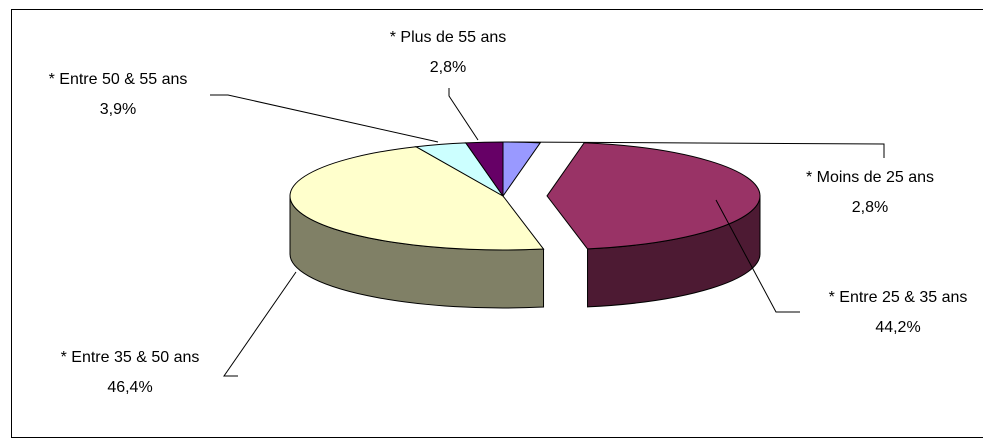  Describe the element at coordinates (129, 387) in the screenshot. I see `slice-value-label: 46,4%` at that location.